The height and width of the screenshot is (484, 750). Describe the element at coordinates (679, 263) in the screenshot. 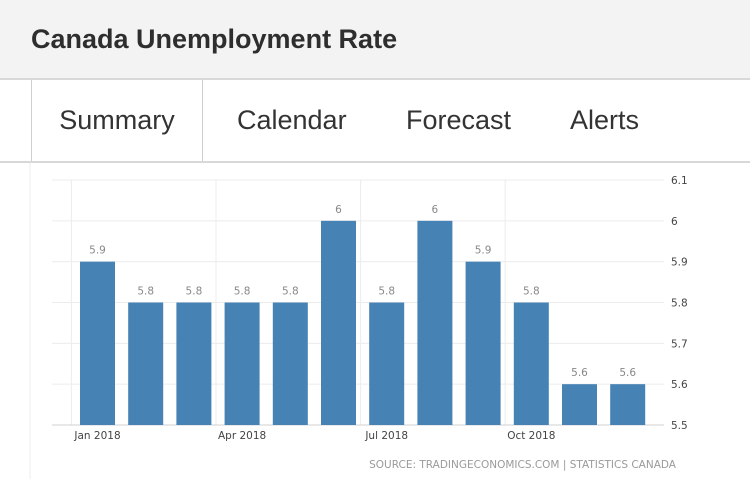

I see `y-tick-label: 5.9` at that location.